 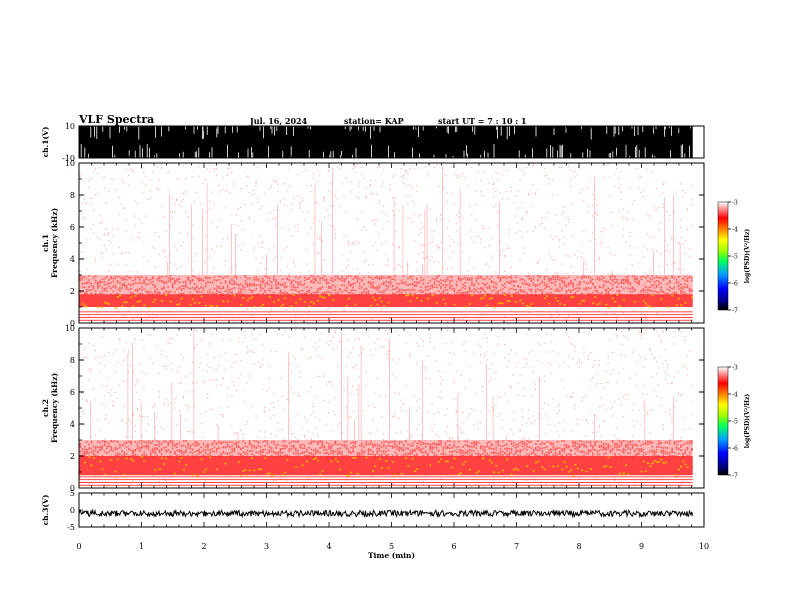 What do you see at coordinates (45, 243) in the screenshot?
I see `ch1-ylabel-channel: ch.1` at bounding box center [45, 243].